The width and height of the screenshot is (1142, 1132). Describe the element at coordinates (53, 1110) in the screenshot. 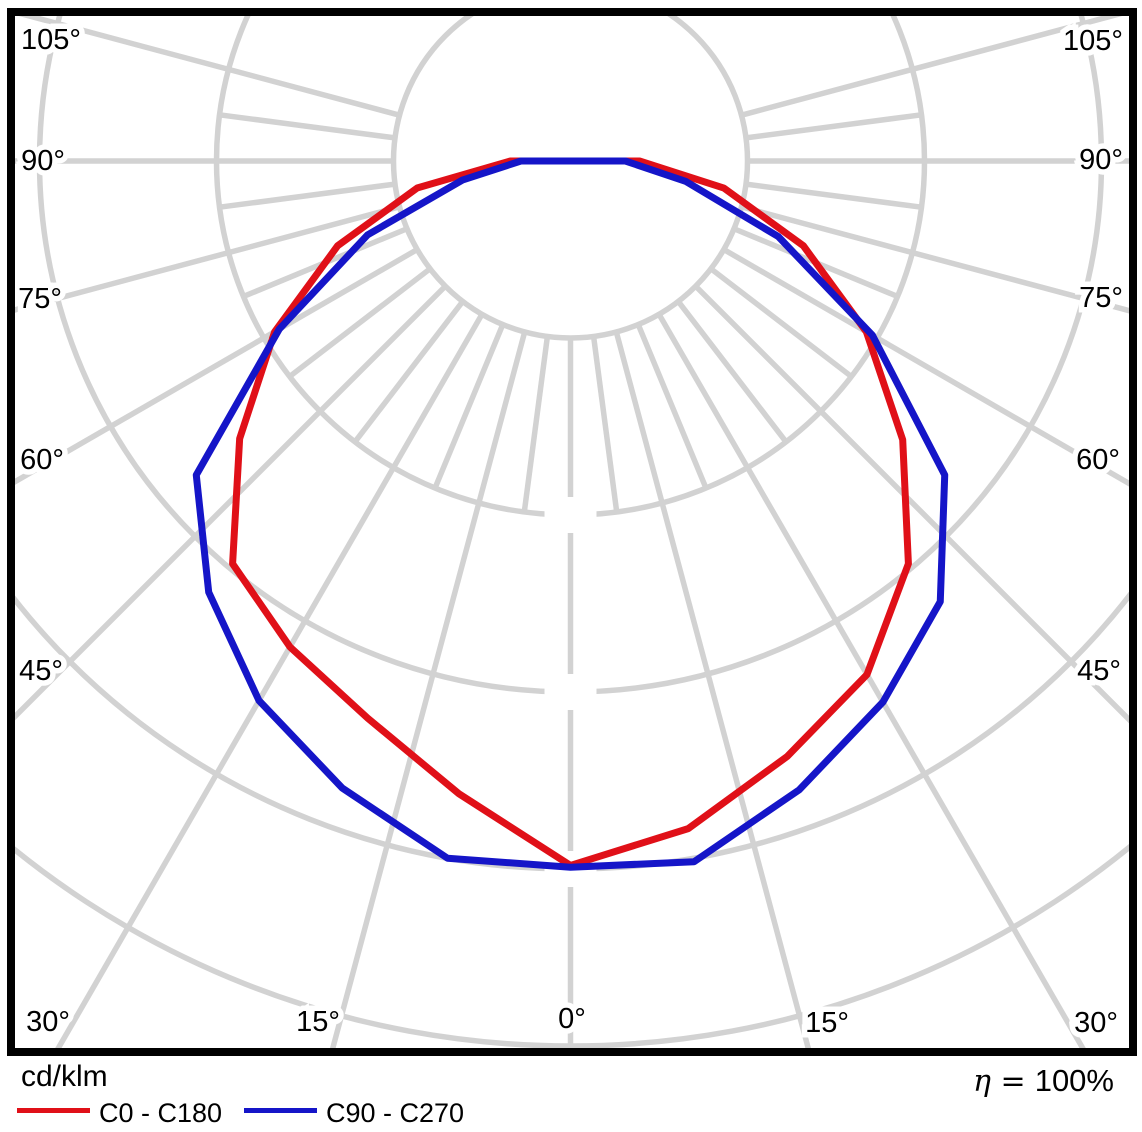

I see `legend-swatch-c0-c180` at that location.